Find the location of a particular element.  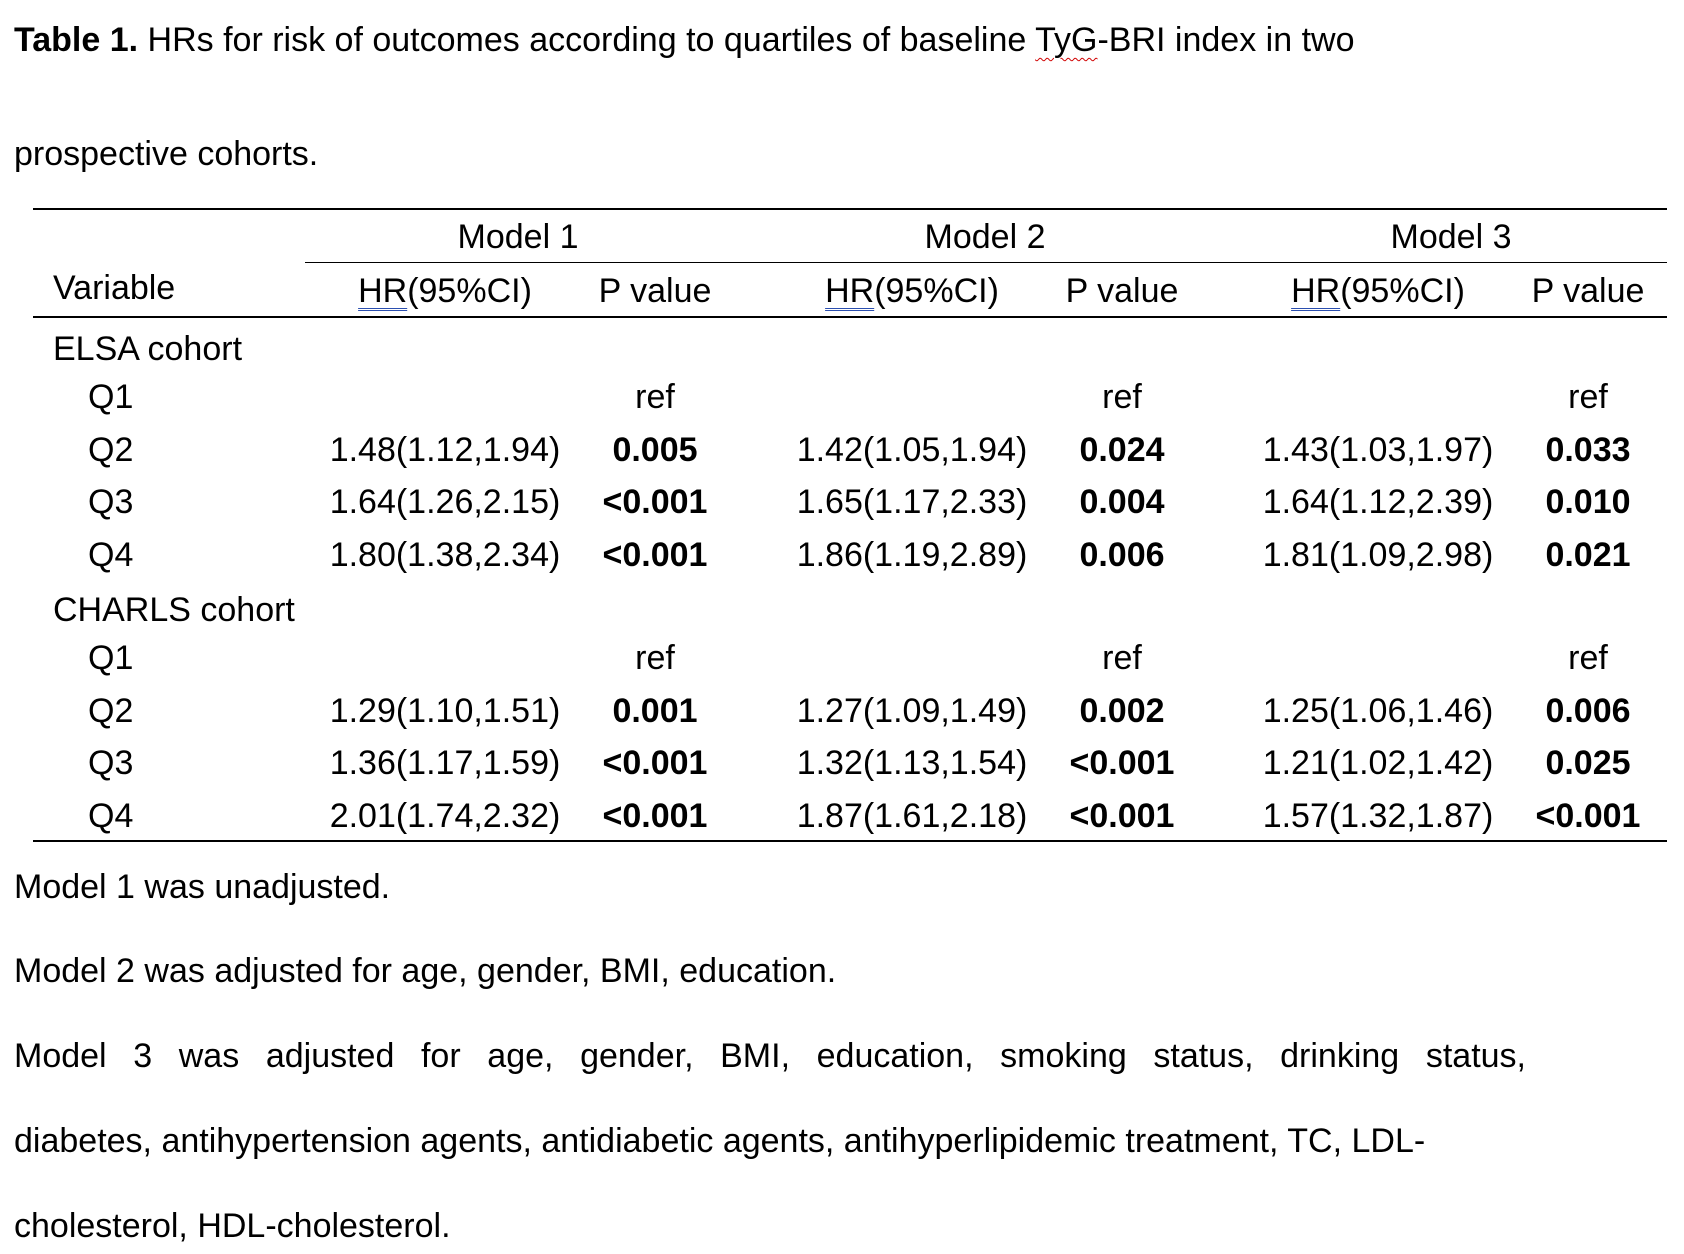

p-value: 0.001 is located at coordinates (655, 710).